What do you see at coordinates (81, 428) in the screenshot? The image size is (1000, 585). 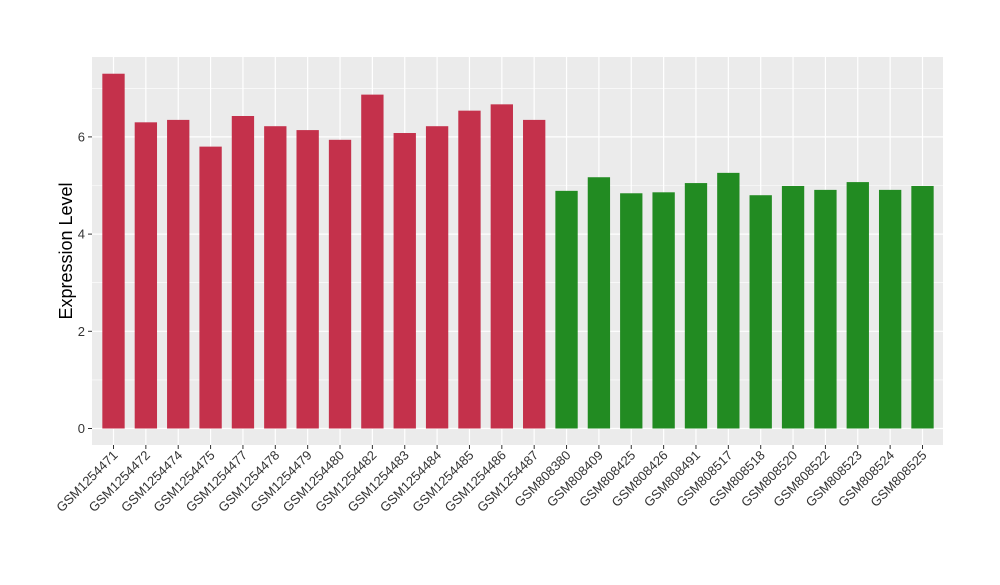 I see `y-tick-label: 0` at bounding box center [81, 428].